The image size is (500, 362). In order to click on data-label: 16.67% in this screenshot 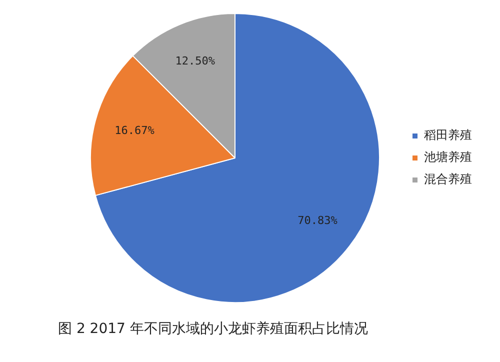, I will do `click(134, 130)`.